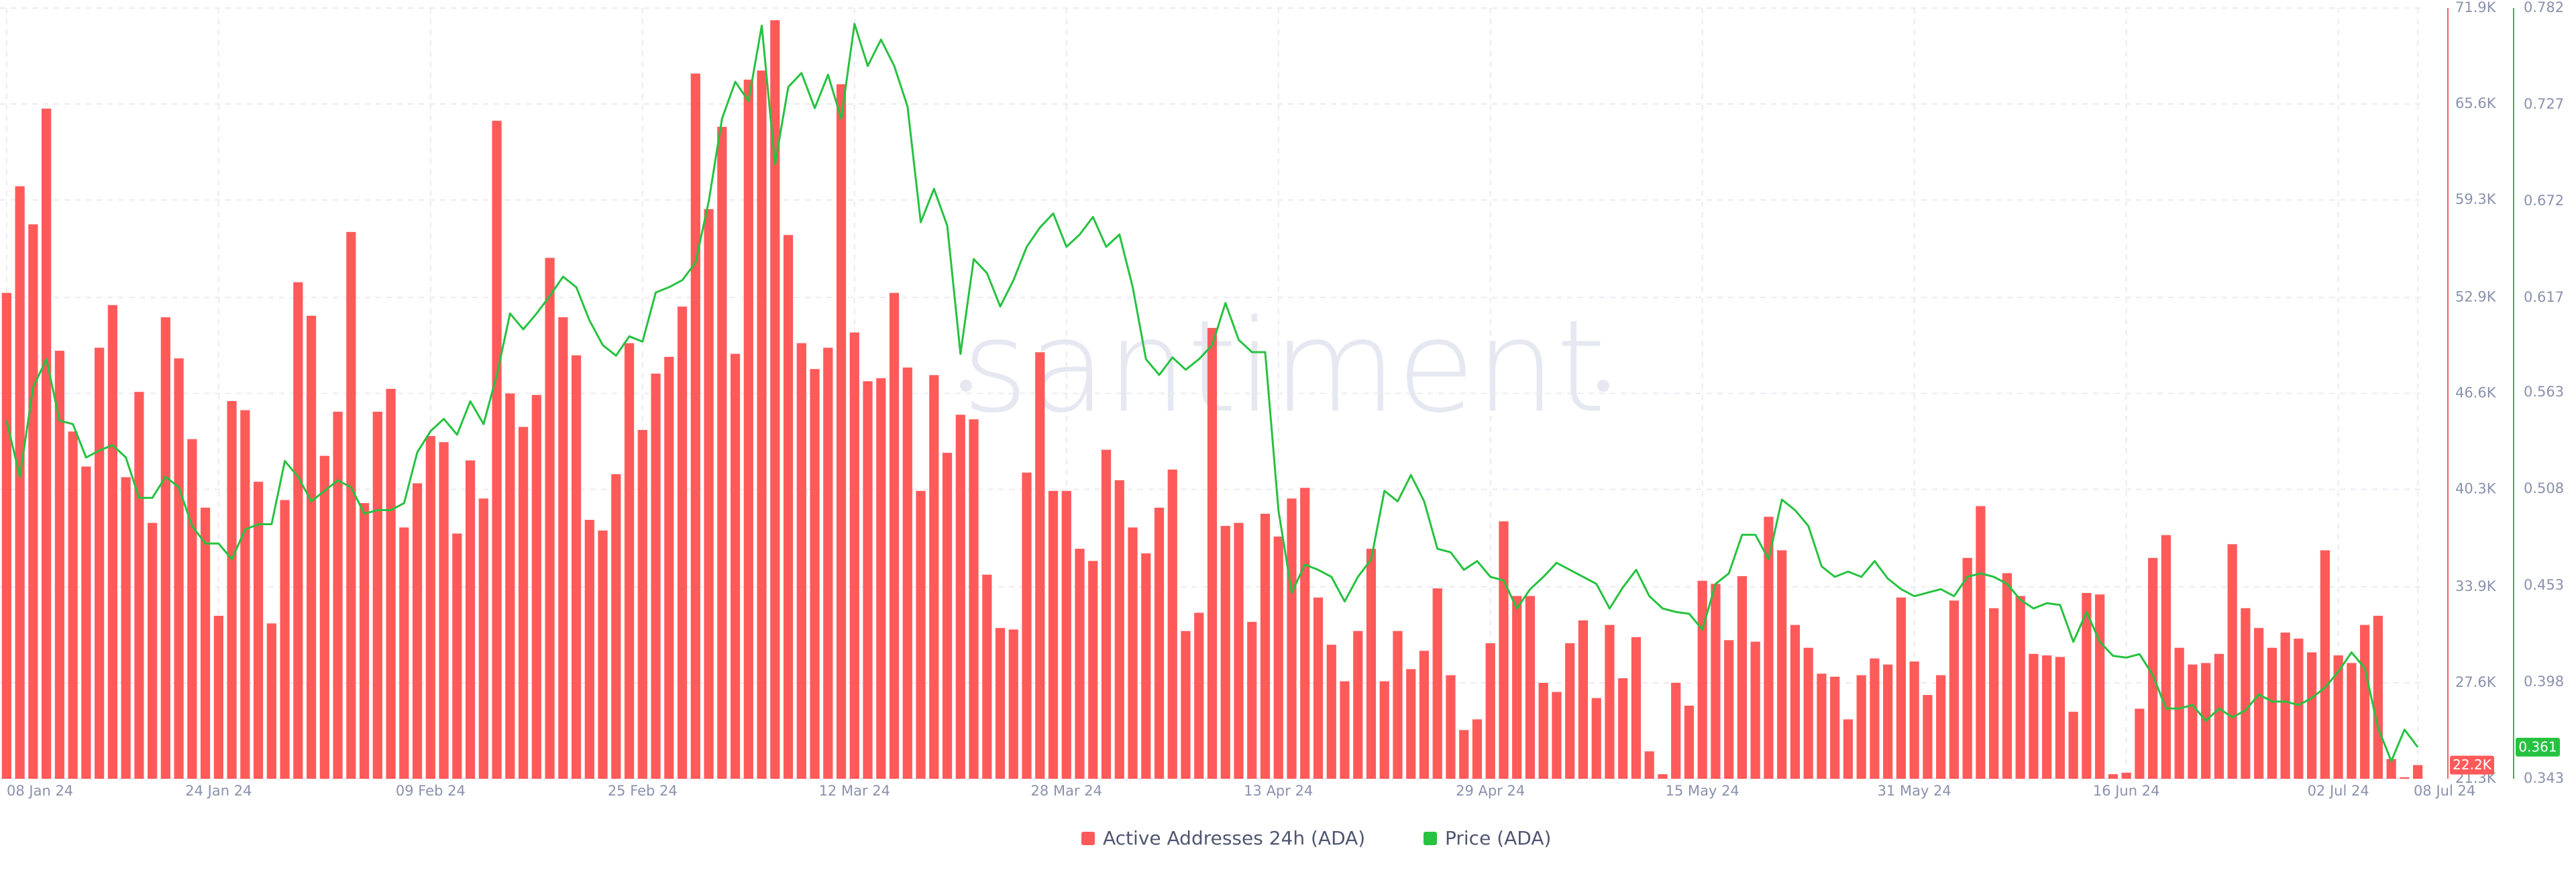  What do you see at coordinates (2544, 778) in the screenshot?
I see `y2-tick-label: 0.343` at bounding box center [2544, 778].